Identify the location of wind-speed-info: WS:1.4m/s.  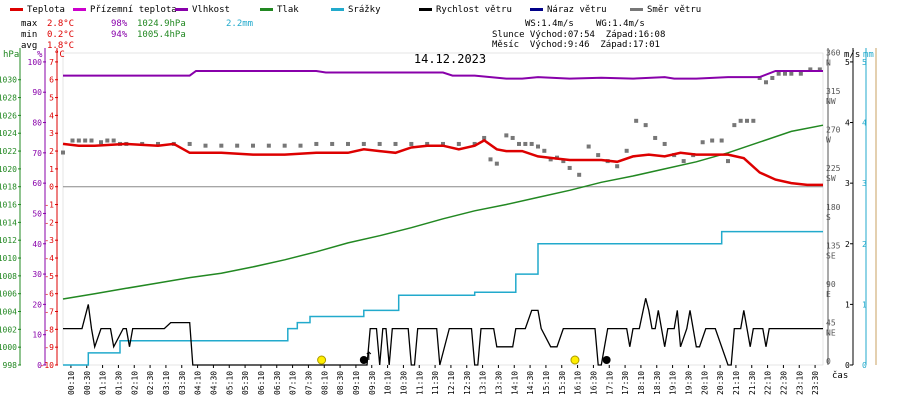
(549, 24).